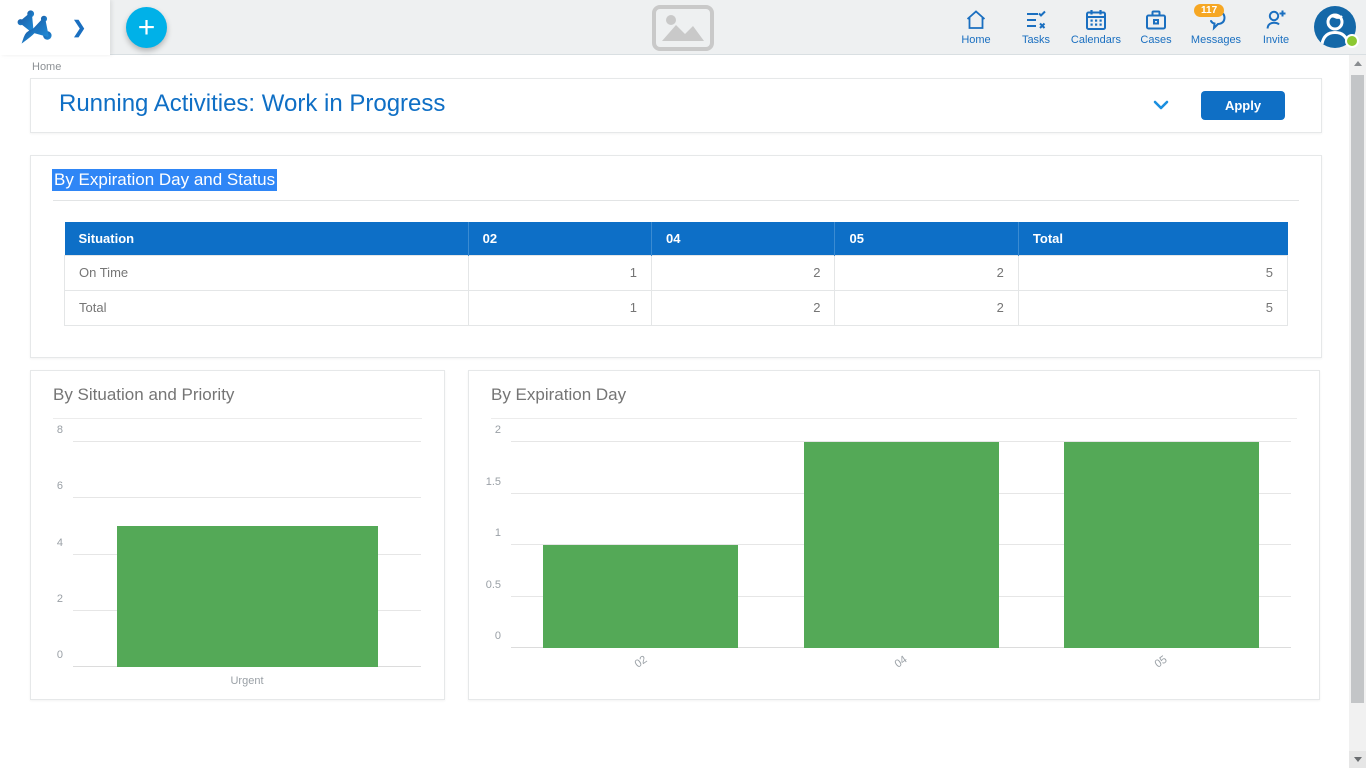 The image size is (1366, 768). What do you see at coordinates (266, 272) in the screenshot?
I see `row-label: On Time` at bounding box center [266, 272].